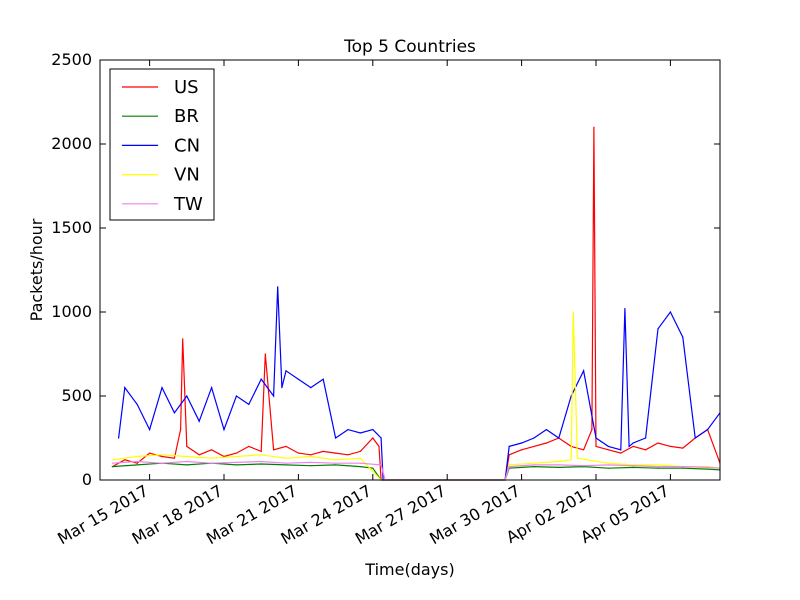 Image resolution: width=800 pixels, height=600 pixels. What do you see at coordinates (162, 144) in the screenshot?
I see `legend: US BR CN VN TW` at bounding box center [162, 144].